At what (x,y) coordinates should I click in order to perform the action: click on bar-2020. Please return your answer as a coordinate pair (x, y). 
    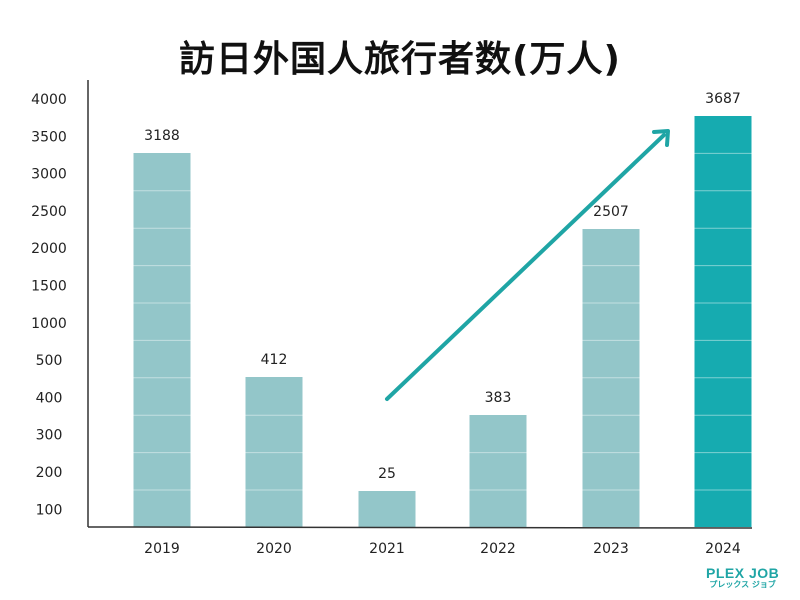
    Looking at the image, I should click on (274, 452).